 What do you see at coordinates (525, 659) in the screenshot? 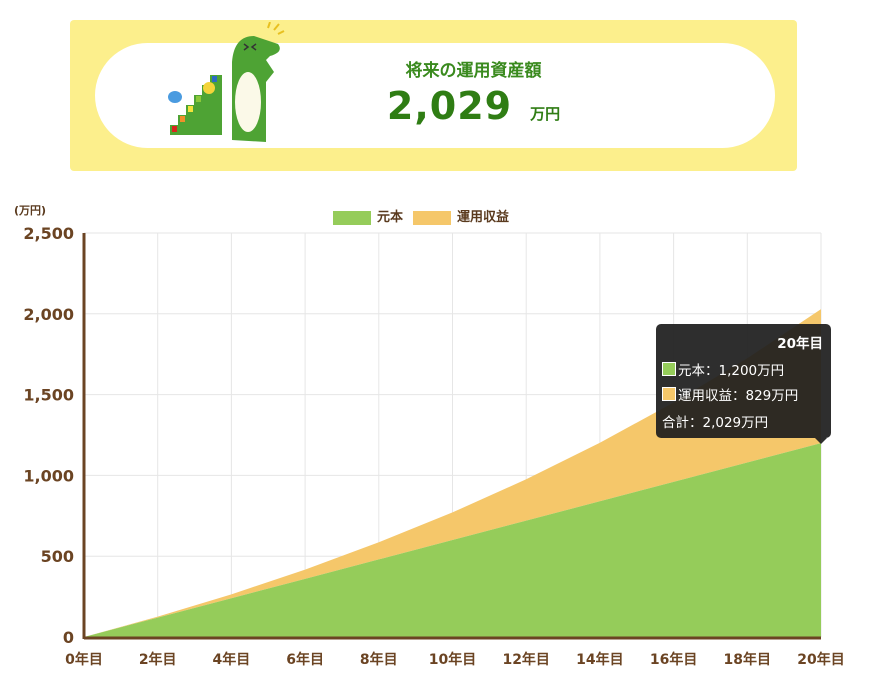
I see `x-tick-label: 12年目` at bounding box center [525, 659].